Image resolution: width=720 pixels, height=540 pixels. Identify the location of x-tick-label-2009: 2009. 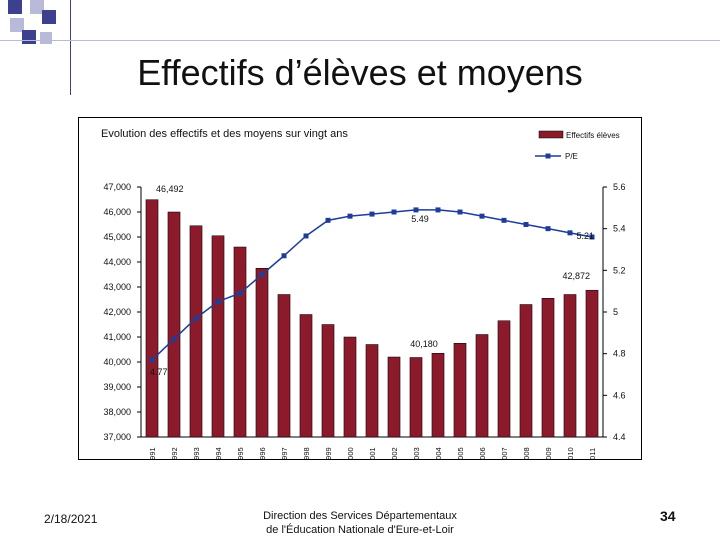
(548, 453).